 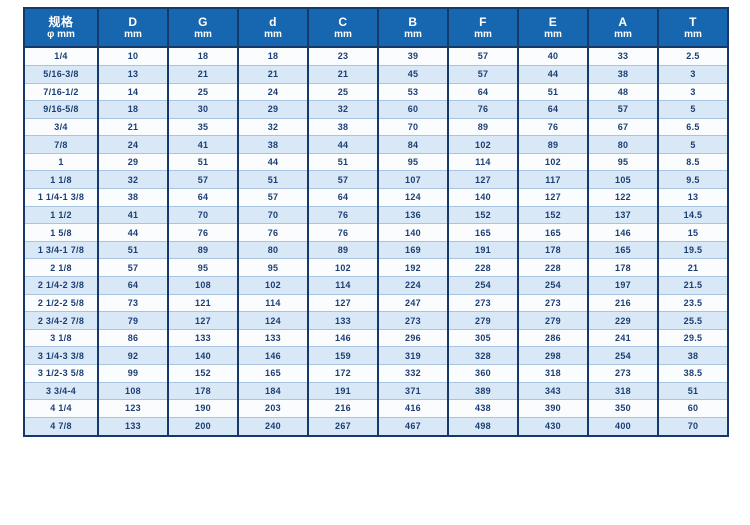 What do you see at coordinates (376, 373) in the screenshot?
I see `table-row: 3 1/2-3 5/8 99 152 165 172 332 360 318 273 38.5` at bounding box center [376, 373].